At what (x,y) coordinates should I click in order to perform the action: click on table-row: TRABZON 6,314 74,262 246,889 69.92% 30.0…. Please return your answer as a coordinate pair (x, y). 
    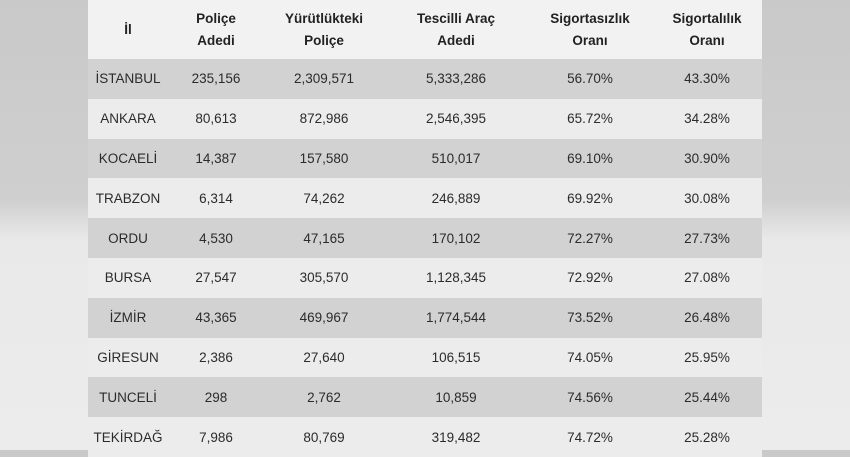
    Looking at the image, I should click on (425, 198).